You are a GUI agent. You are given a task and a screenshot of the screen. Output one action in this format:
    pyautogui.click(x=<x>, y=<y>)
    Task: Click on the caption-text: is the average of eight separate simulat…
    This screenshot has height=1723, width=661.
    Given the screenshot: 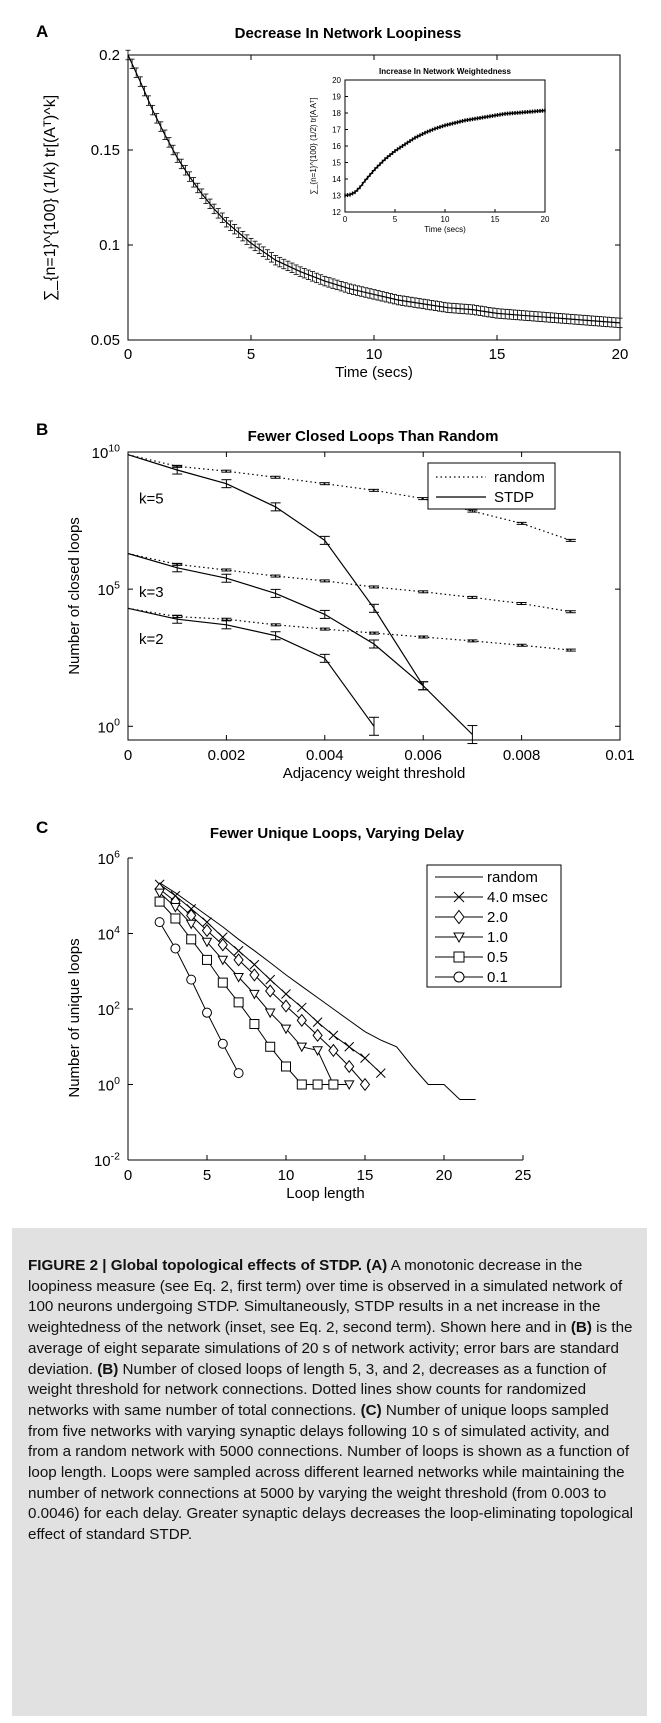 What is the action you would take?
    pyautogui.click(x=330, y=1348)
    